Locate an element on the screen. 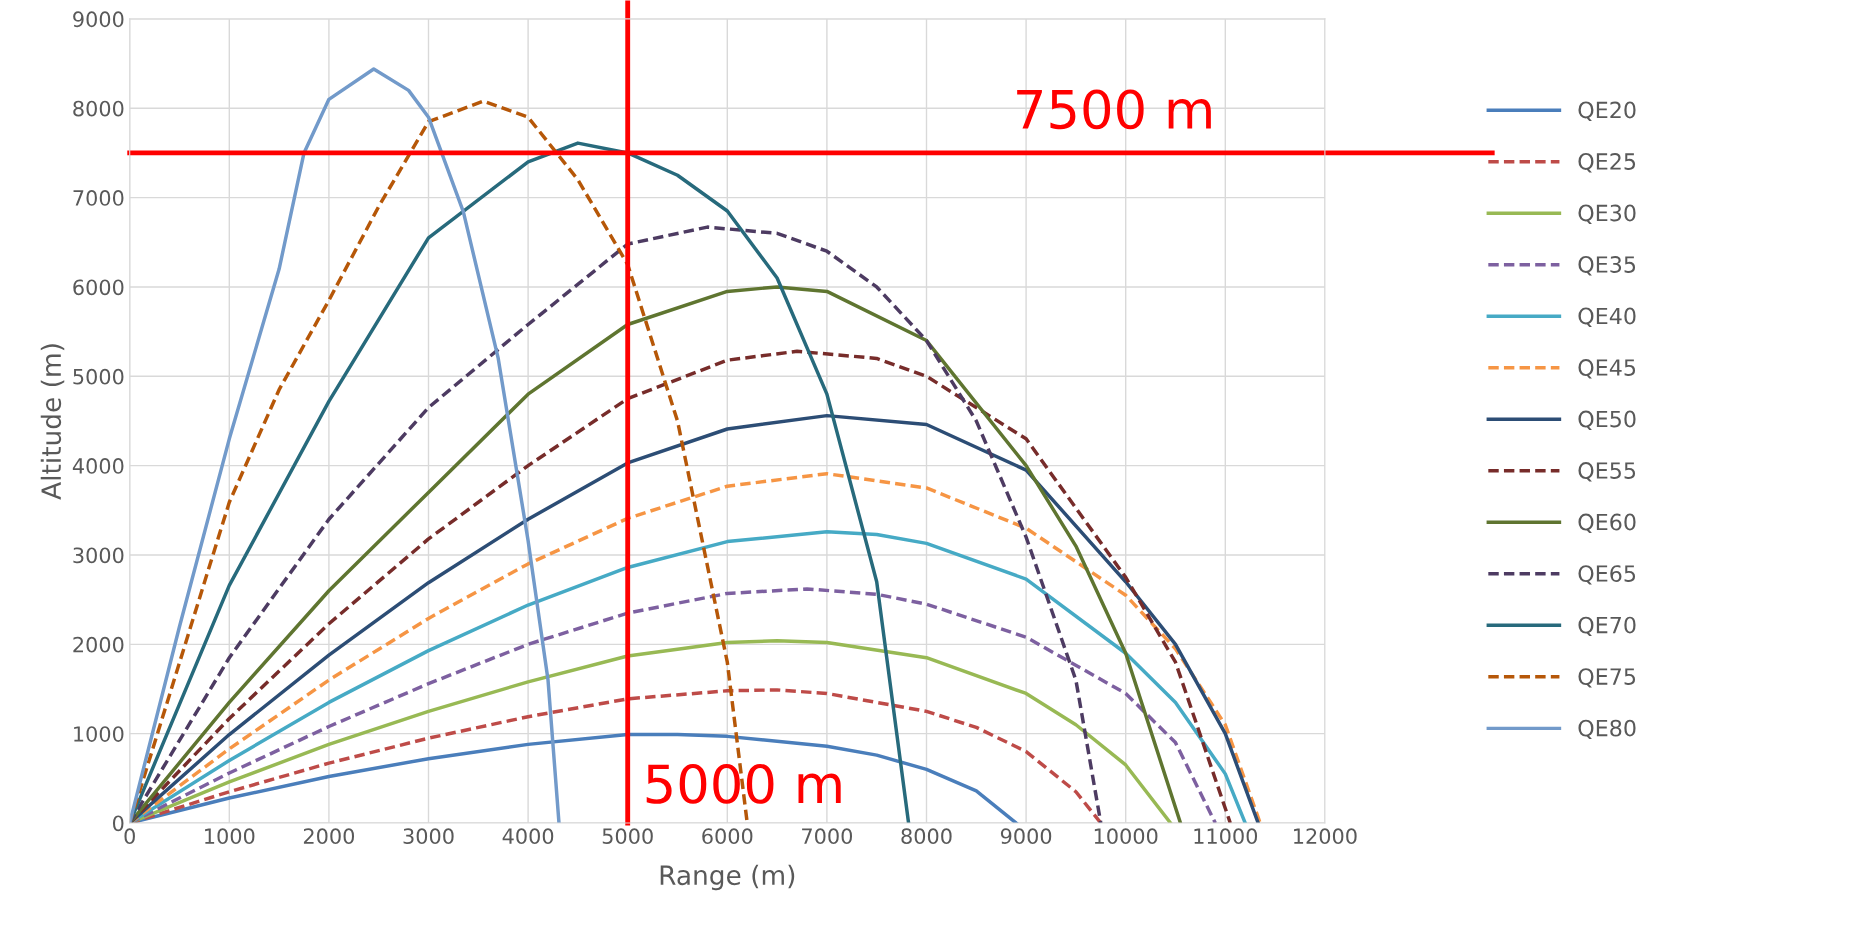 Image resolution: width=1853 pixels, height=946 pixels. x-axis-title: Range (m) is located at coordinates (727, 877).